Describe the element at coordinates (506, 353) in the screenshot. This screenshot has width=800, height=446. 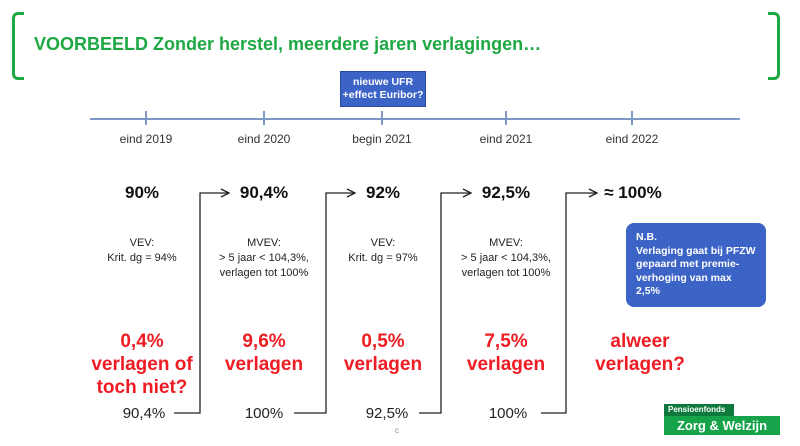
I see `cut-result-eind-2021: 7,5% verlagen` at that location.